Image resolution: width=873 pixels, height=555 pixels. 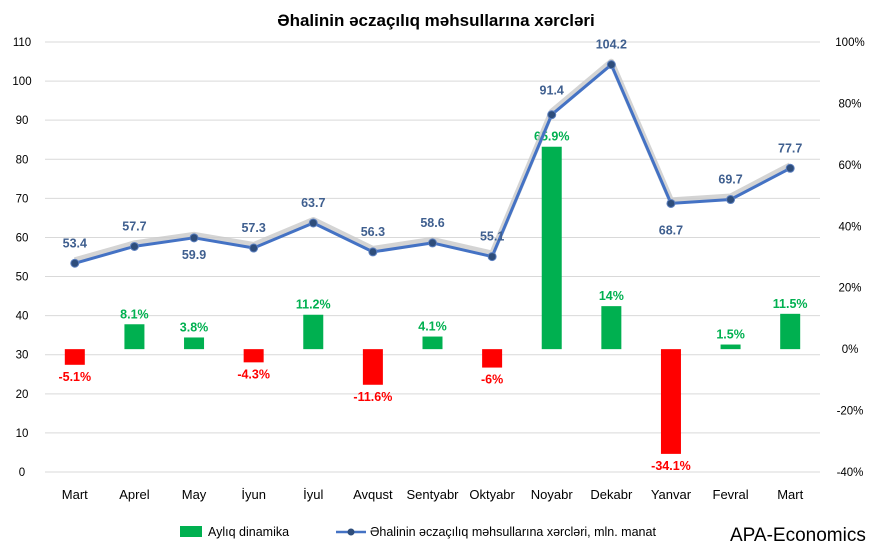 What do you see at coordinates (731, 494) in the screenshot?
I see `category-label: Fevral` at bounding box center [731, 494].